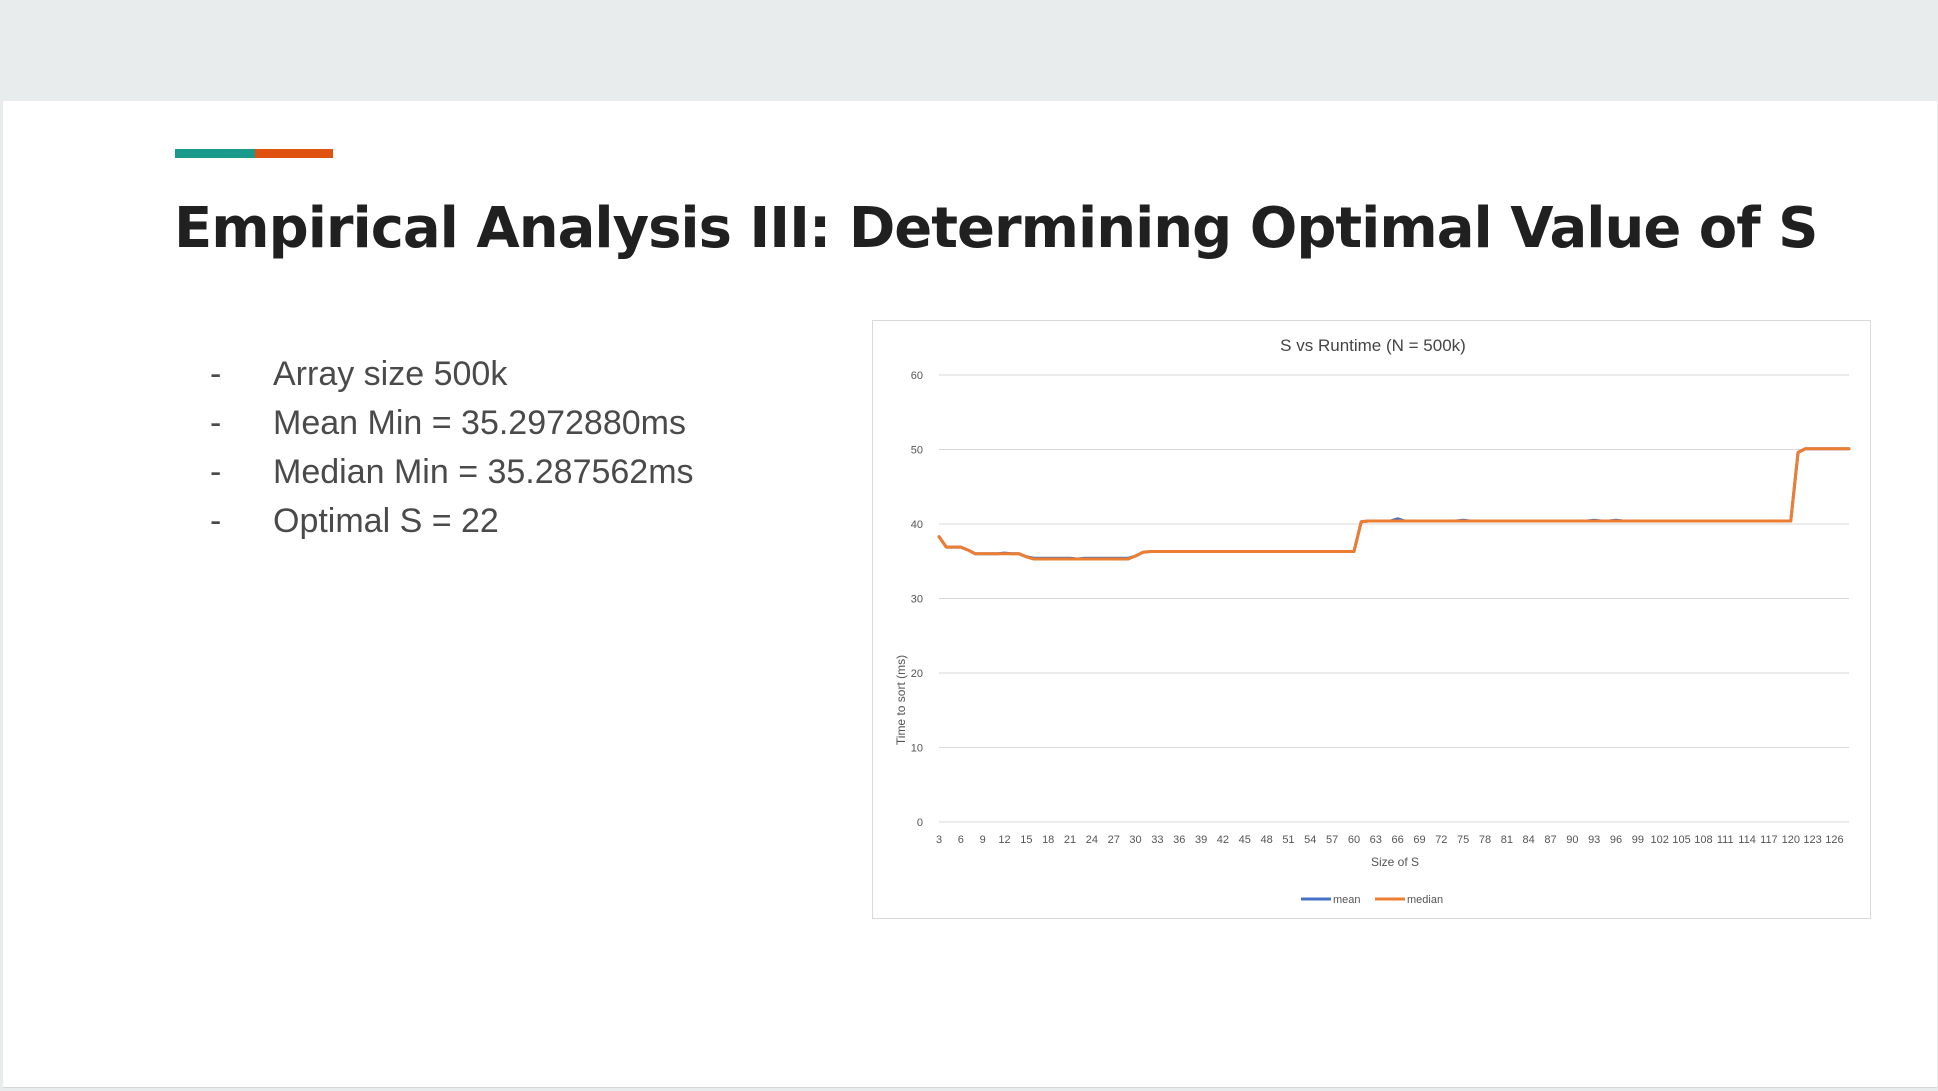 The image size is (1938, 1091). I want to click on x-tick-label: 87, so click(1550, 840).